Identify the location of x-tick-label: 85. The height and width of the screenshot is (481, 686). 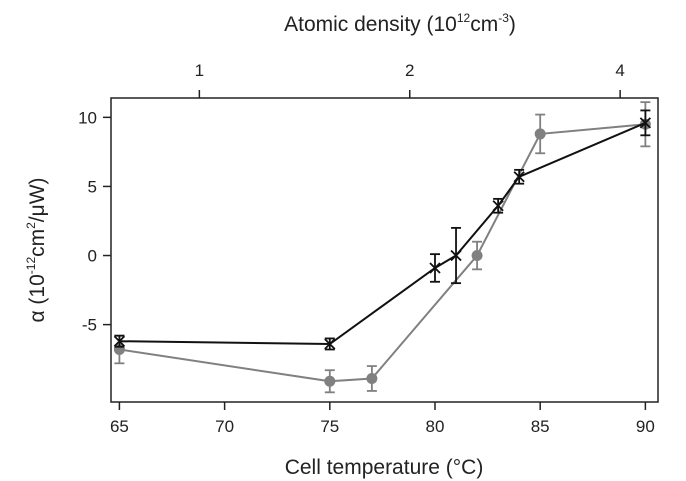
(540, 426).